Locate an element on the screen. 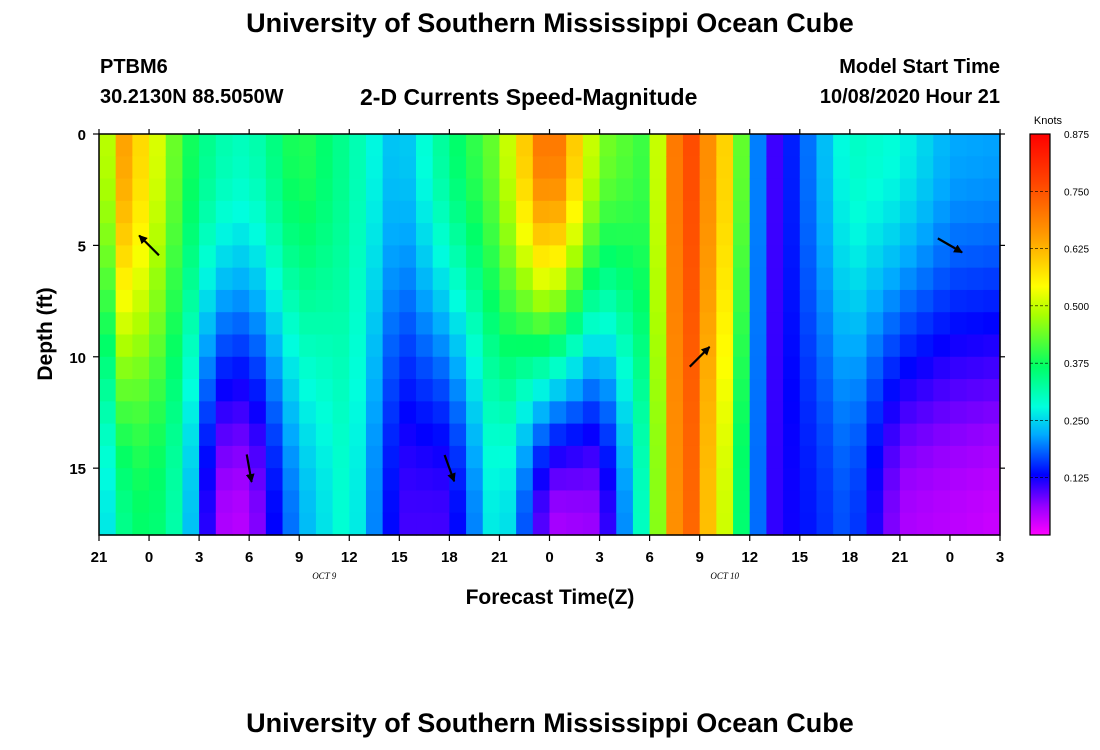 The width and height of the screenshot is (1100, 750). x-tick-label: 0 is located at coordinates (149, 557).